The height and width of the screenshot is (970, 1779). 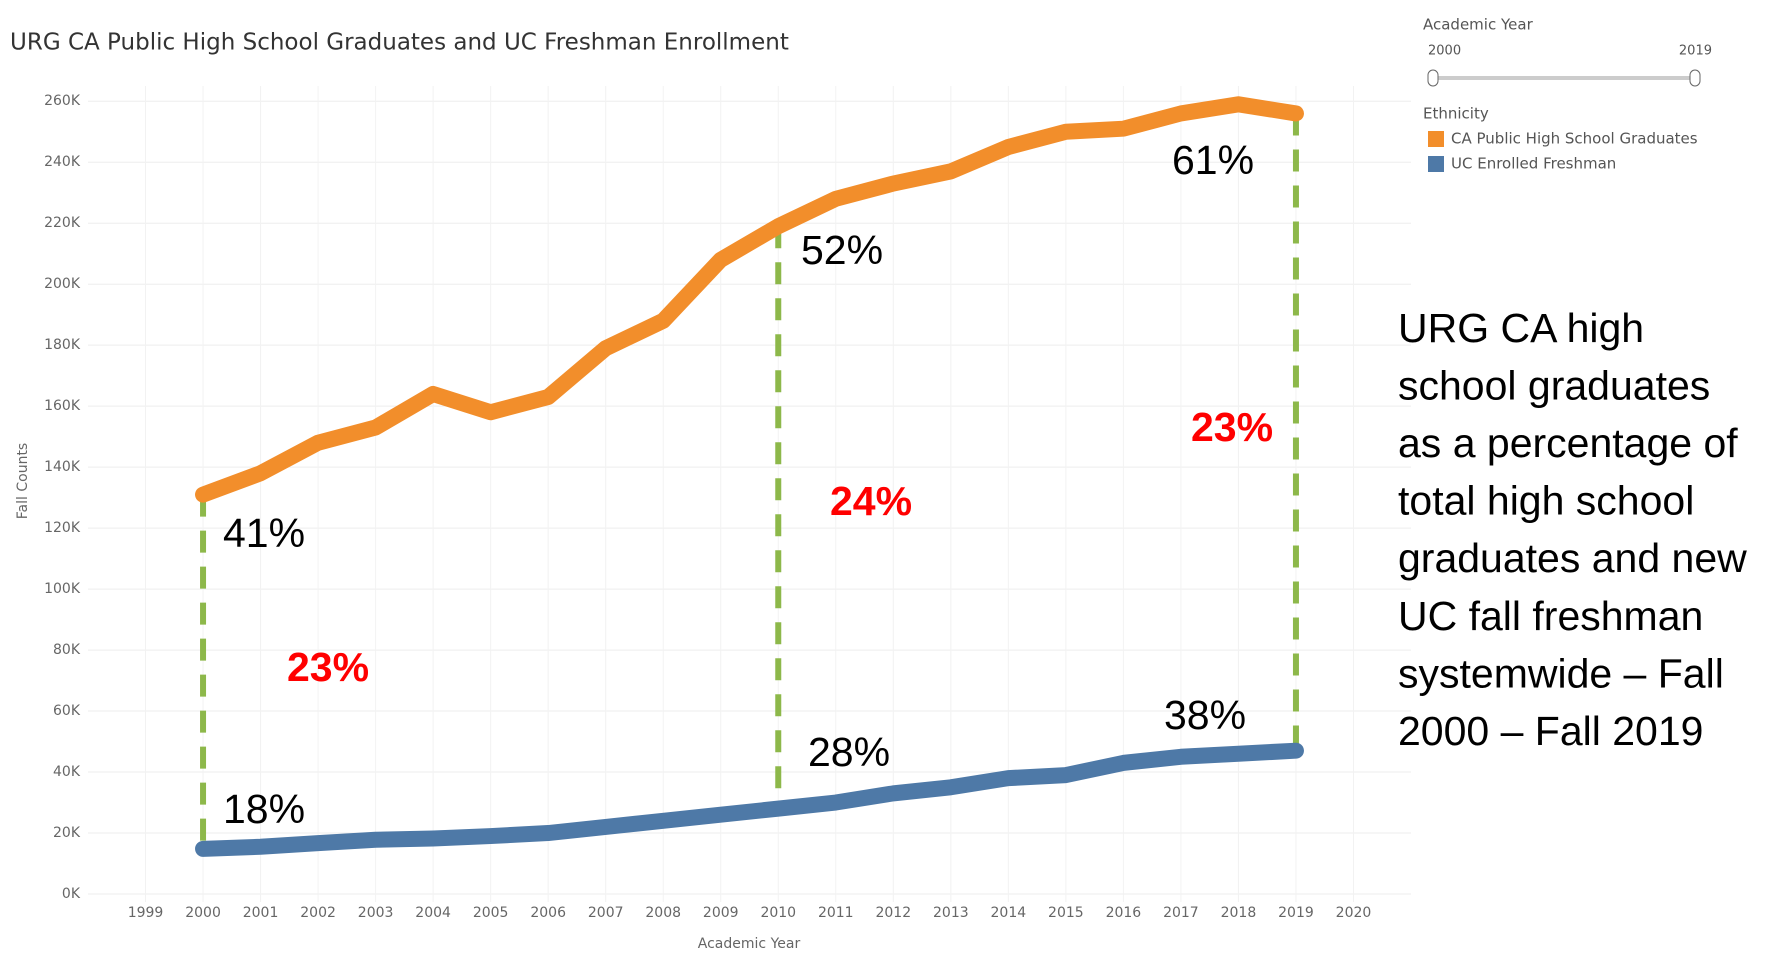 What do you see at coordinates (62, 101) in the screenshot?
I see `y-tick-label: 260K` at bounding box center [62, 101].